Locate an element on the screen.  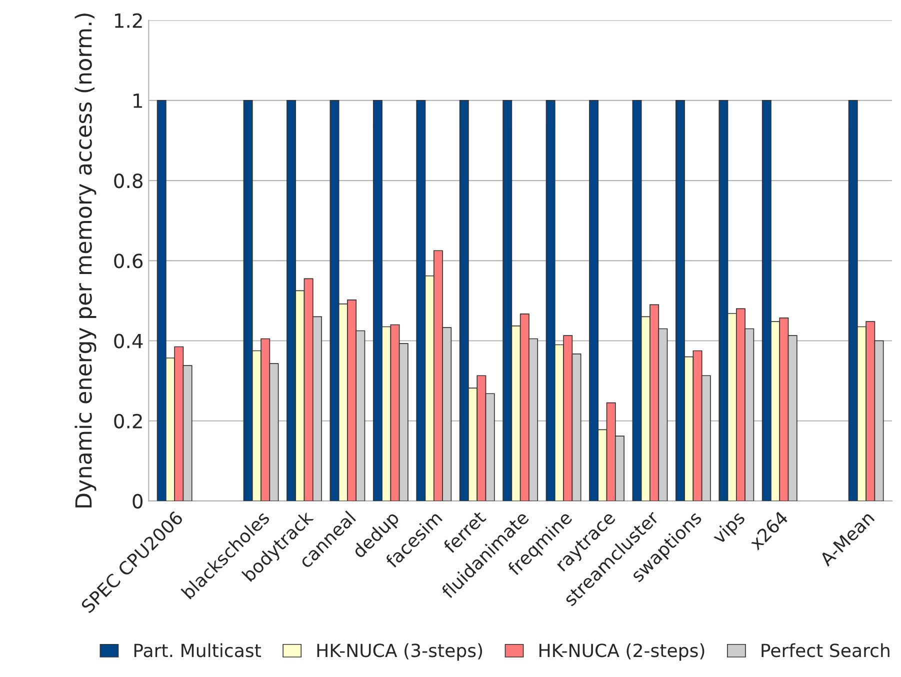
y-tick-label: 1.2 is located at coordinates (128, 20).